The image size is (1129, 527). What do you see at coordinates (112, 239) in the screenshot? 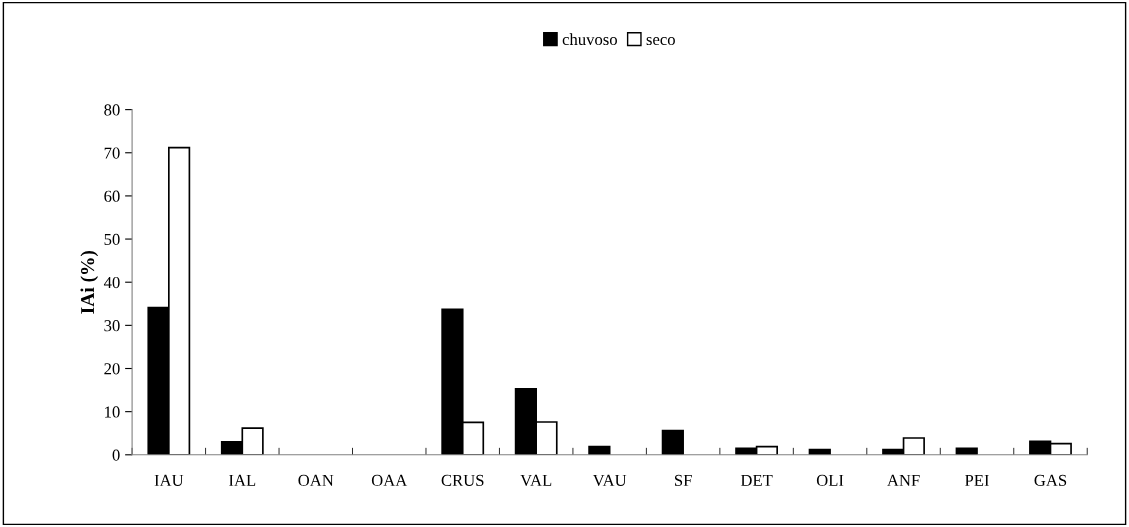
I see `y-tick-label: 50` at bounding box center [112, 239].